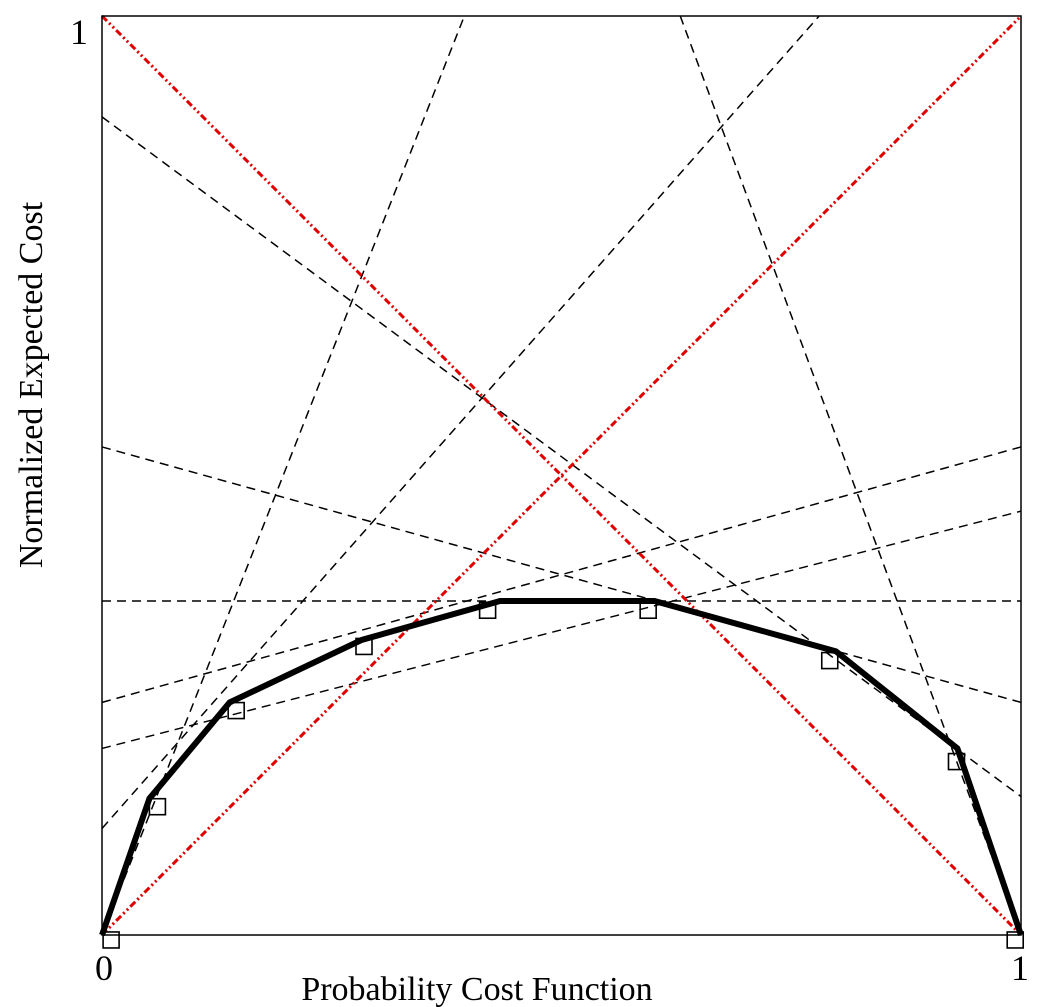 The image size is (1037, 1007). What do you see at coordinates (31, 384) in the screenshot?
I see `y-axis-label: Normalized Expected Cost` at bounding box center [31, 384].